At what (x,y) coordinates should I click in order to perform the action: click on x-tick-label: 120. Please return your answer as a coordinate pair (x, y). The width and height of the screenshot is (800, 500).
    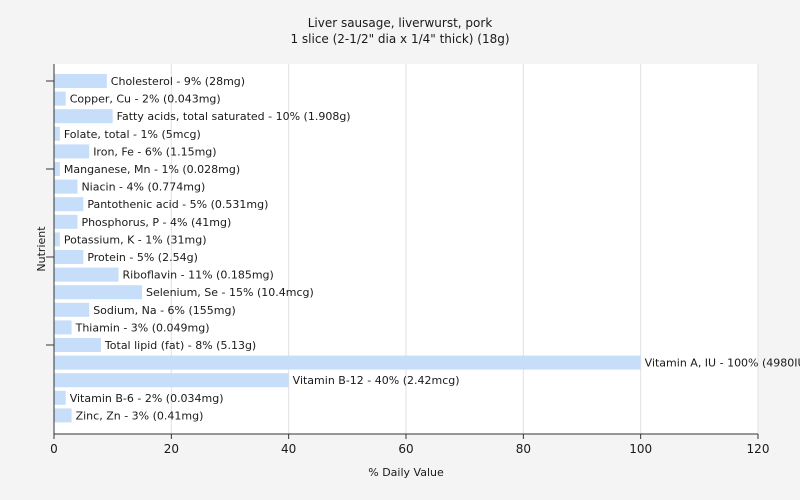
    Looking at the image, I should click on (758, 449).